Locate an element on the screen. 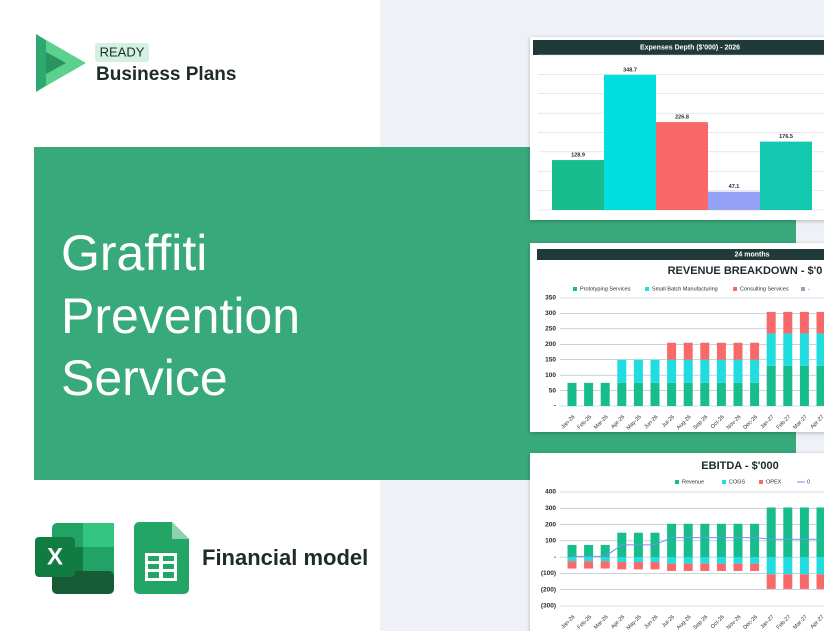 The width and height of the screenshot is (824, 631). legend-label: 0 is located at coordinates (808, 482).